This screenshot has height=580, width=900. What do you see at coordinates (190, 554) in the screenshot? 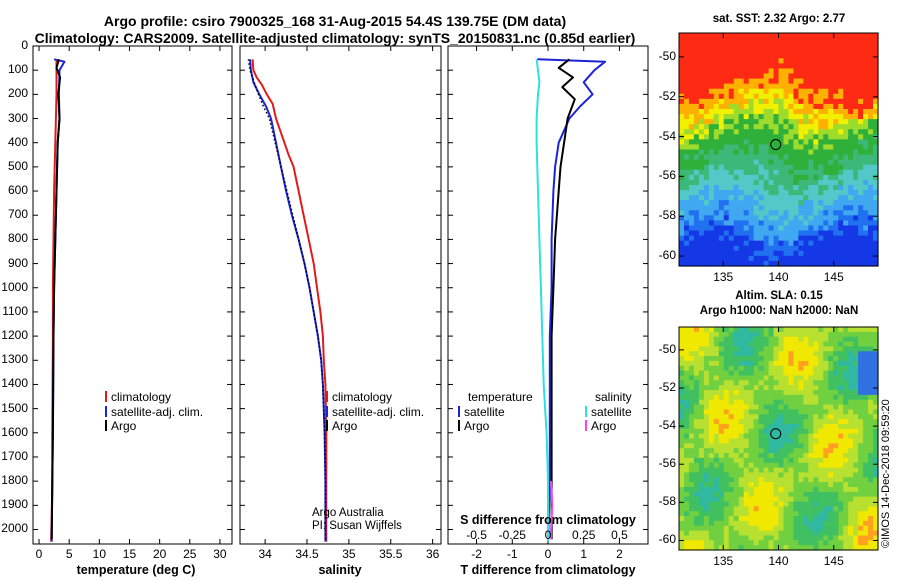
I see `x-tick-label: 25` at bounding box center [190, 554].